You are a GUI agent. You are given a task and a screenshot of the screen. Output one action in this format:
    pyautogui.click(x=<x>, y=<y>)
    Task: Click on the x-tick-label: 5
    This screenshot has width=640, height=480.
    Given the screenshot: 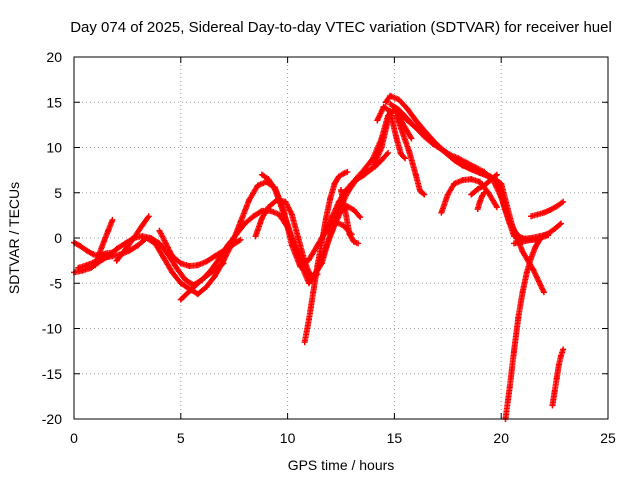 What is the action you would take?
    pyautogui.click(x=181, y=438)
    